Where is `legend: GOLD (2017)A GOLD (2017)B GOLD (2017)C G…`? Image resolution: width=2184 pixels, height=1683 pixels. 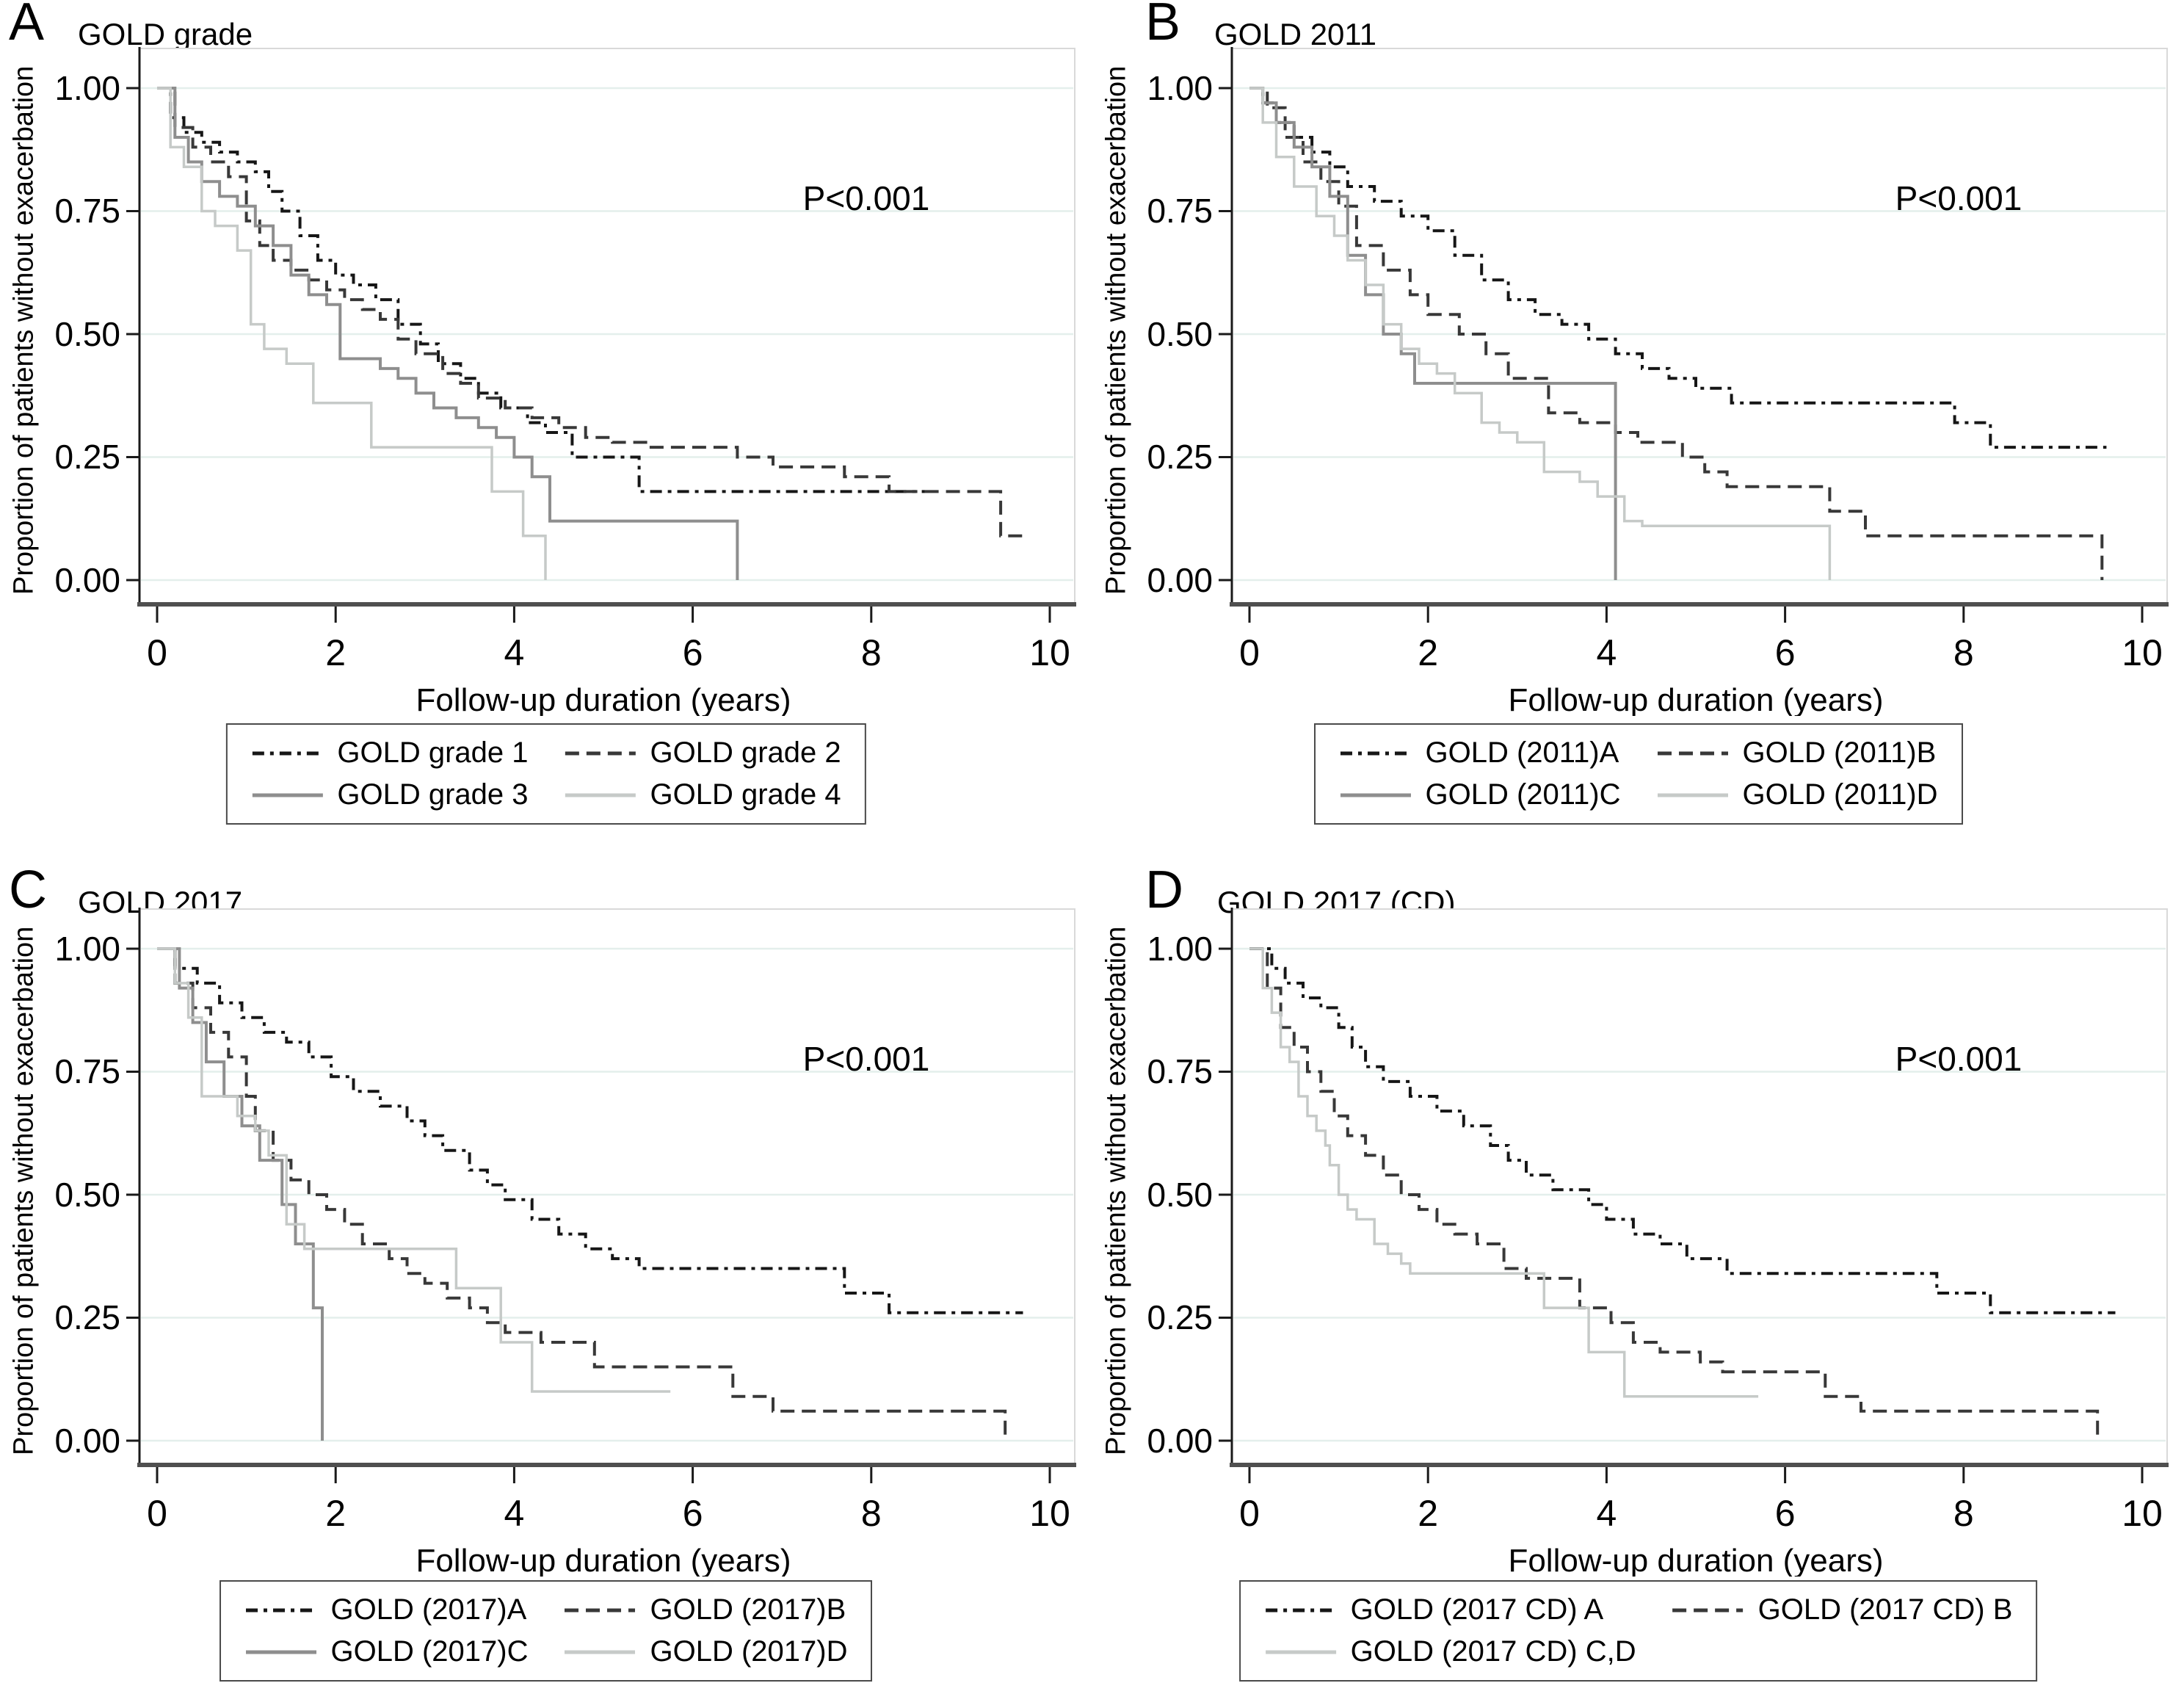
legend: GOLD (2017)A GOLD (2017)B GOLD (2017)C G… is located at coordinates (546, 1631).